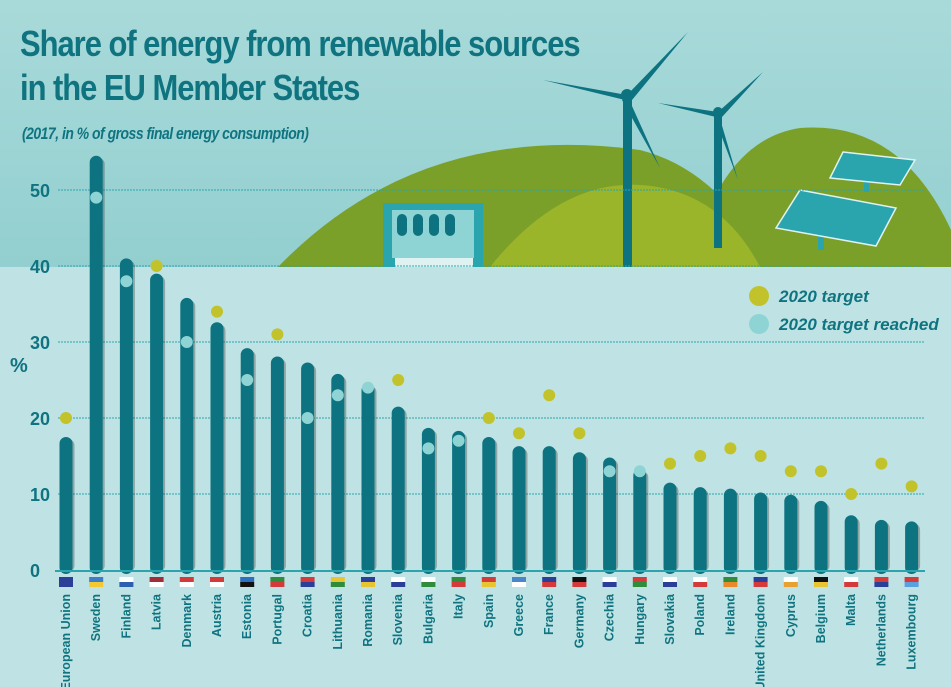  I want to click on y-tick-label: 40, so click(40, 267).